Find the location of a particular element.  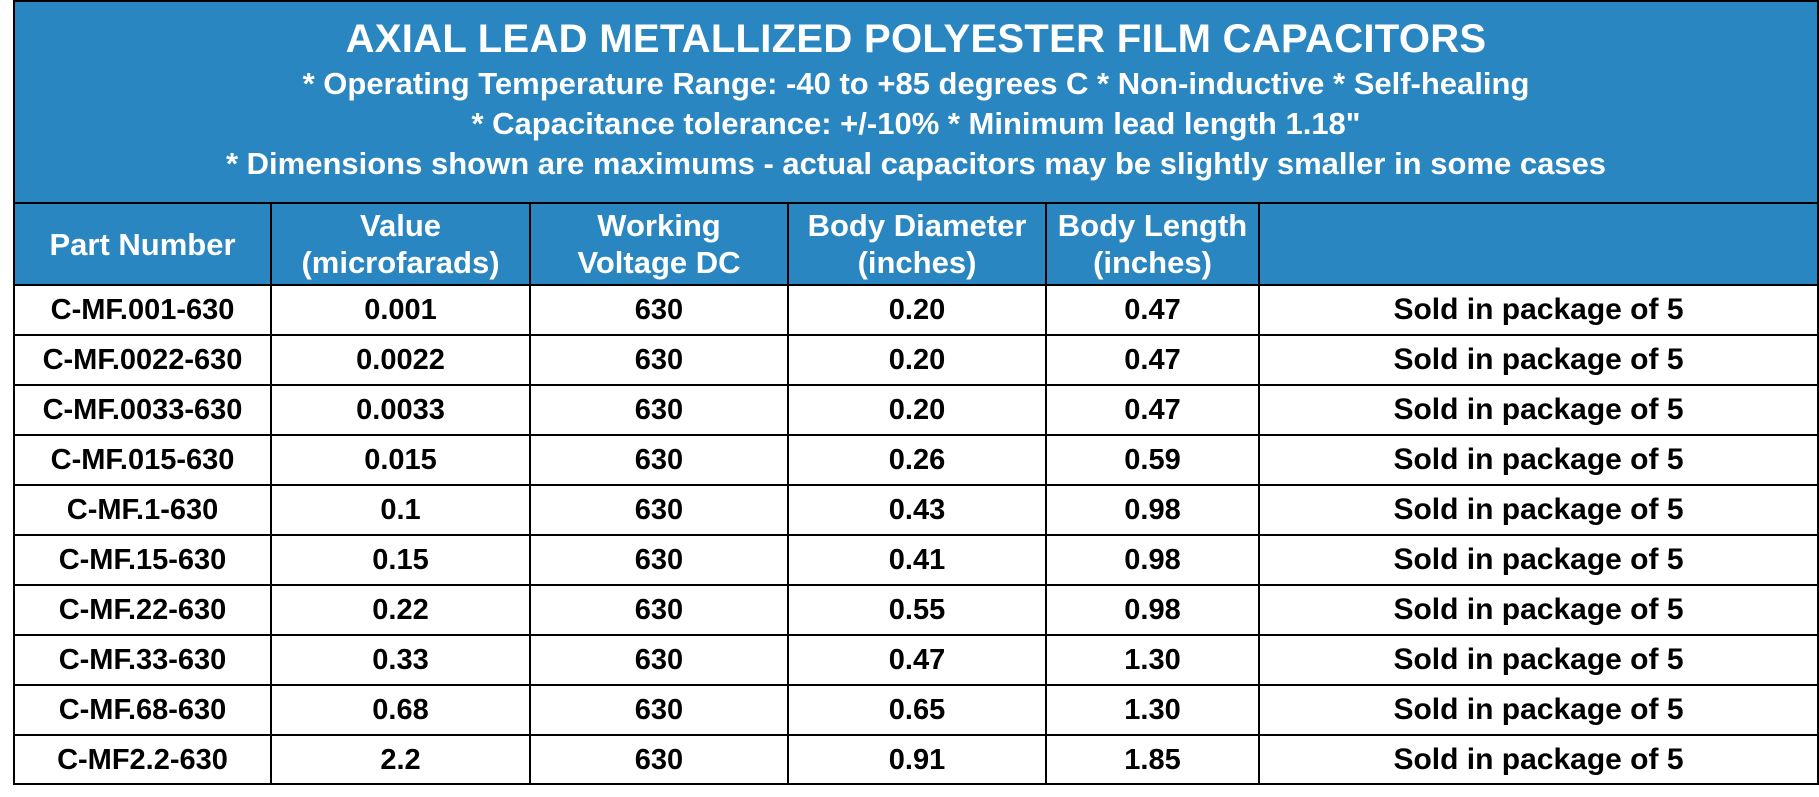

header-line-1: Part Number is located at coordinates (142, 244).